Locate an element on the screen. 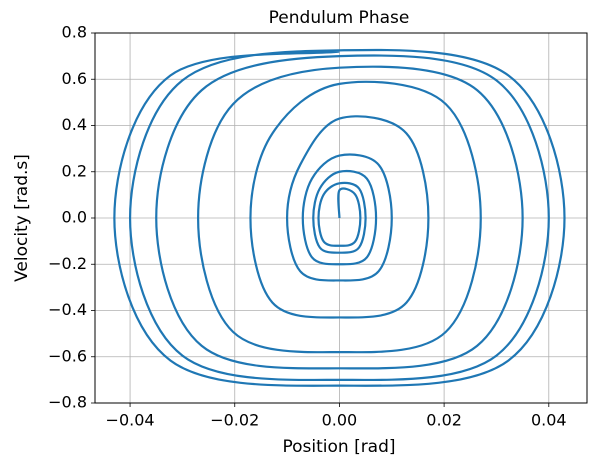 This screenshot has height=466, width=601. x-tick-label: 0.04 is located at coordinates (549, 420).